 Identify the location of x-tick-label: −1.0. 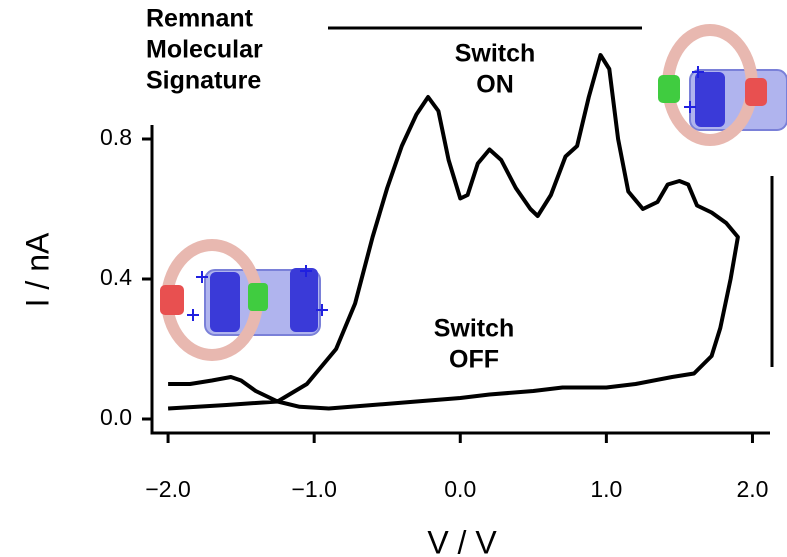
(313, 489).